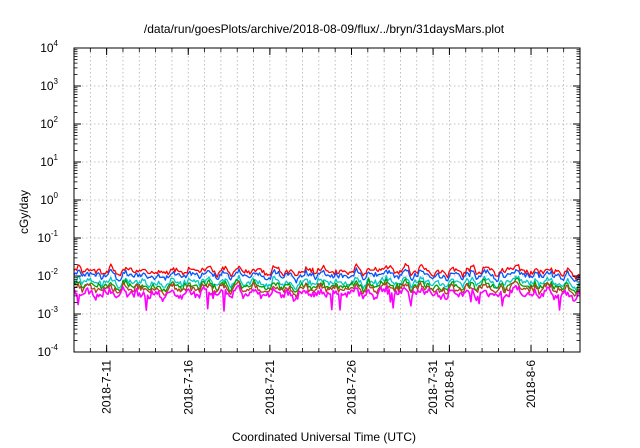  Describe the element at coordinates (188, 387) in the screenshot. I see `x-tick-label: 2018-7-16` at that location.